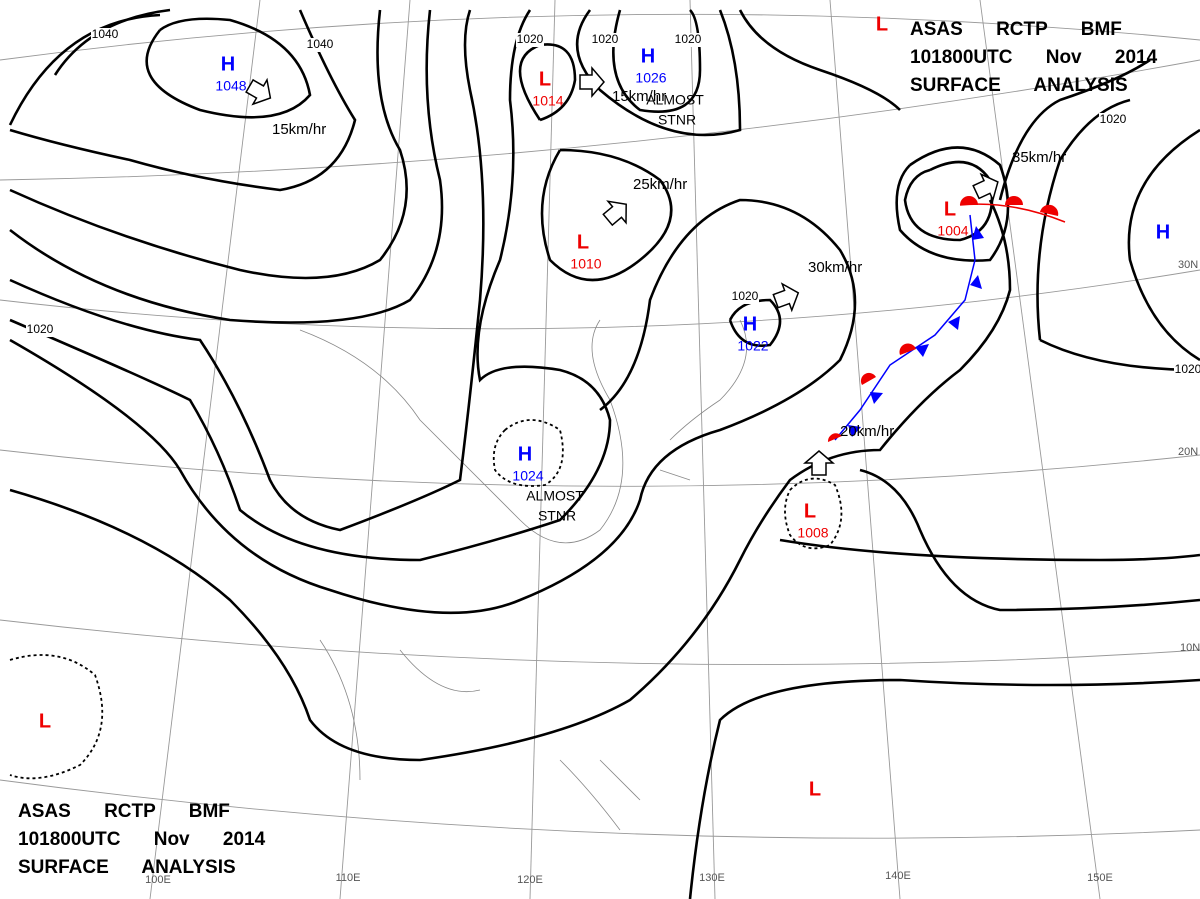  What do you see at coordinates (527, 476) in the screenshot?
I see `system-pressure: 1024` at bounding box center [527, 476].